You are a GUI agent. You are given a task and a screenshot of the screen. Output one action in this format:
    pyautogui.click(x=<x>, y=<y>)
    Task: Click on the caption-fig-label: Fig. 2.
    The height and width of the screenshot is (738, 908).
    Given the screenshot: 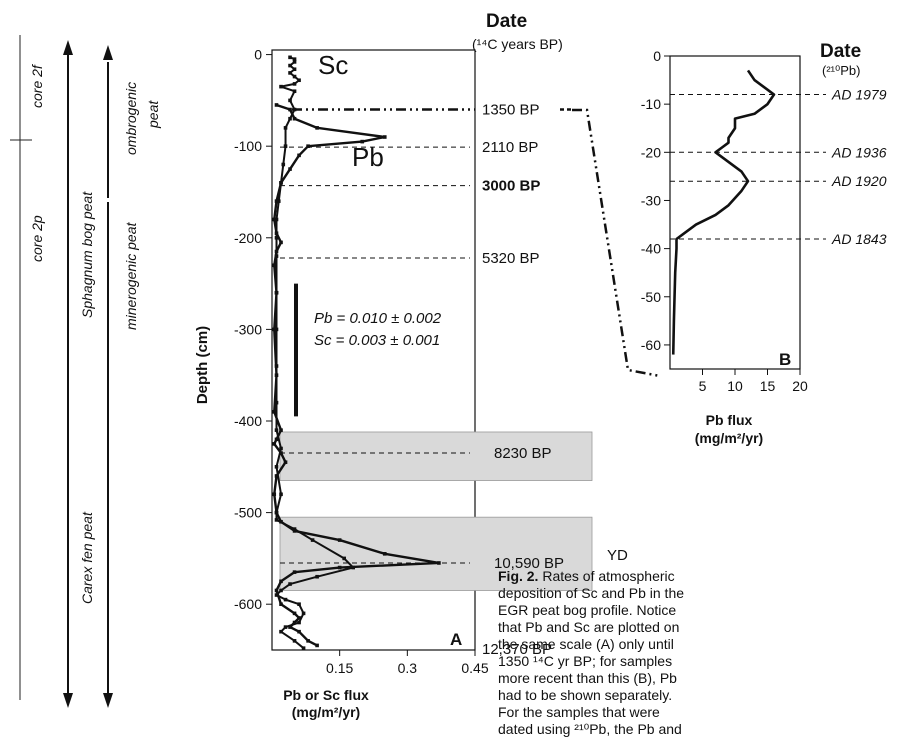 What is the action you would take?
    pyautogui.click(x=518, y=576)
    